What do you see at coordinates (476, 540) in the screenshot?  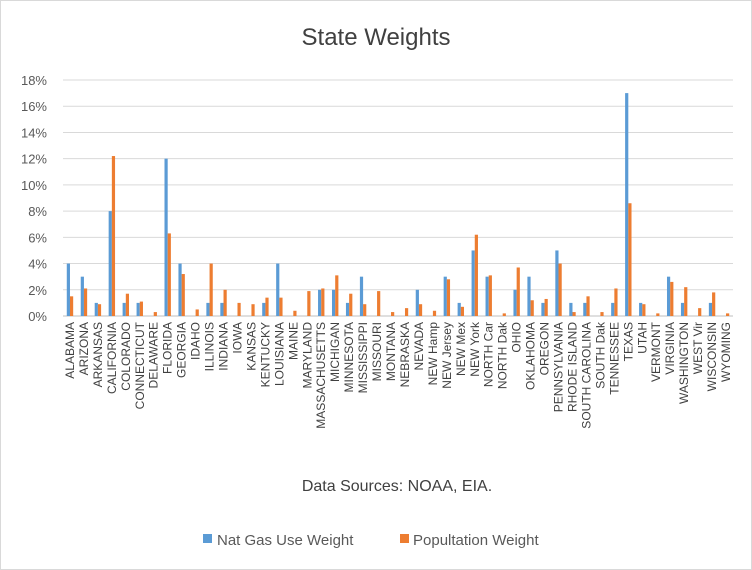 I see `legend-label-population: Popultation Weight` at bounding box center [476, 540].